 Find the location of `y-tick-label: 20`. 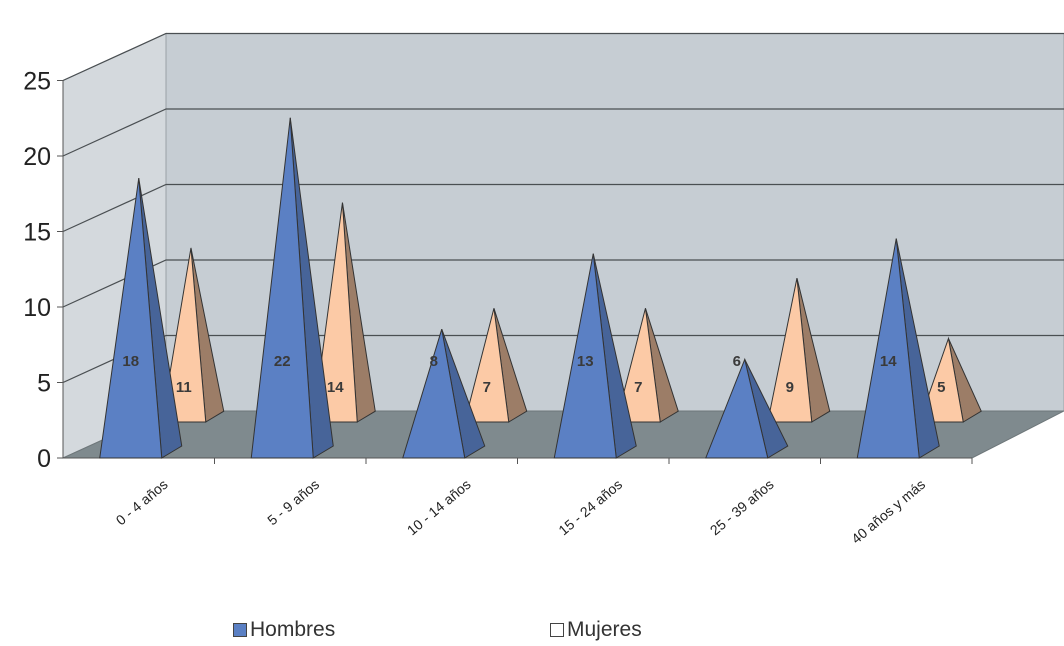

y-tick-label: 20 is located at coordinates (37, 157).